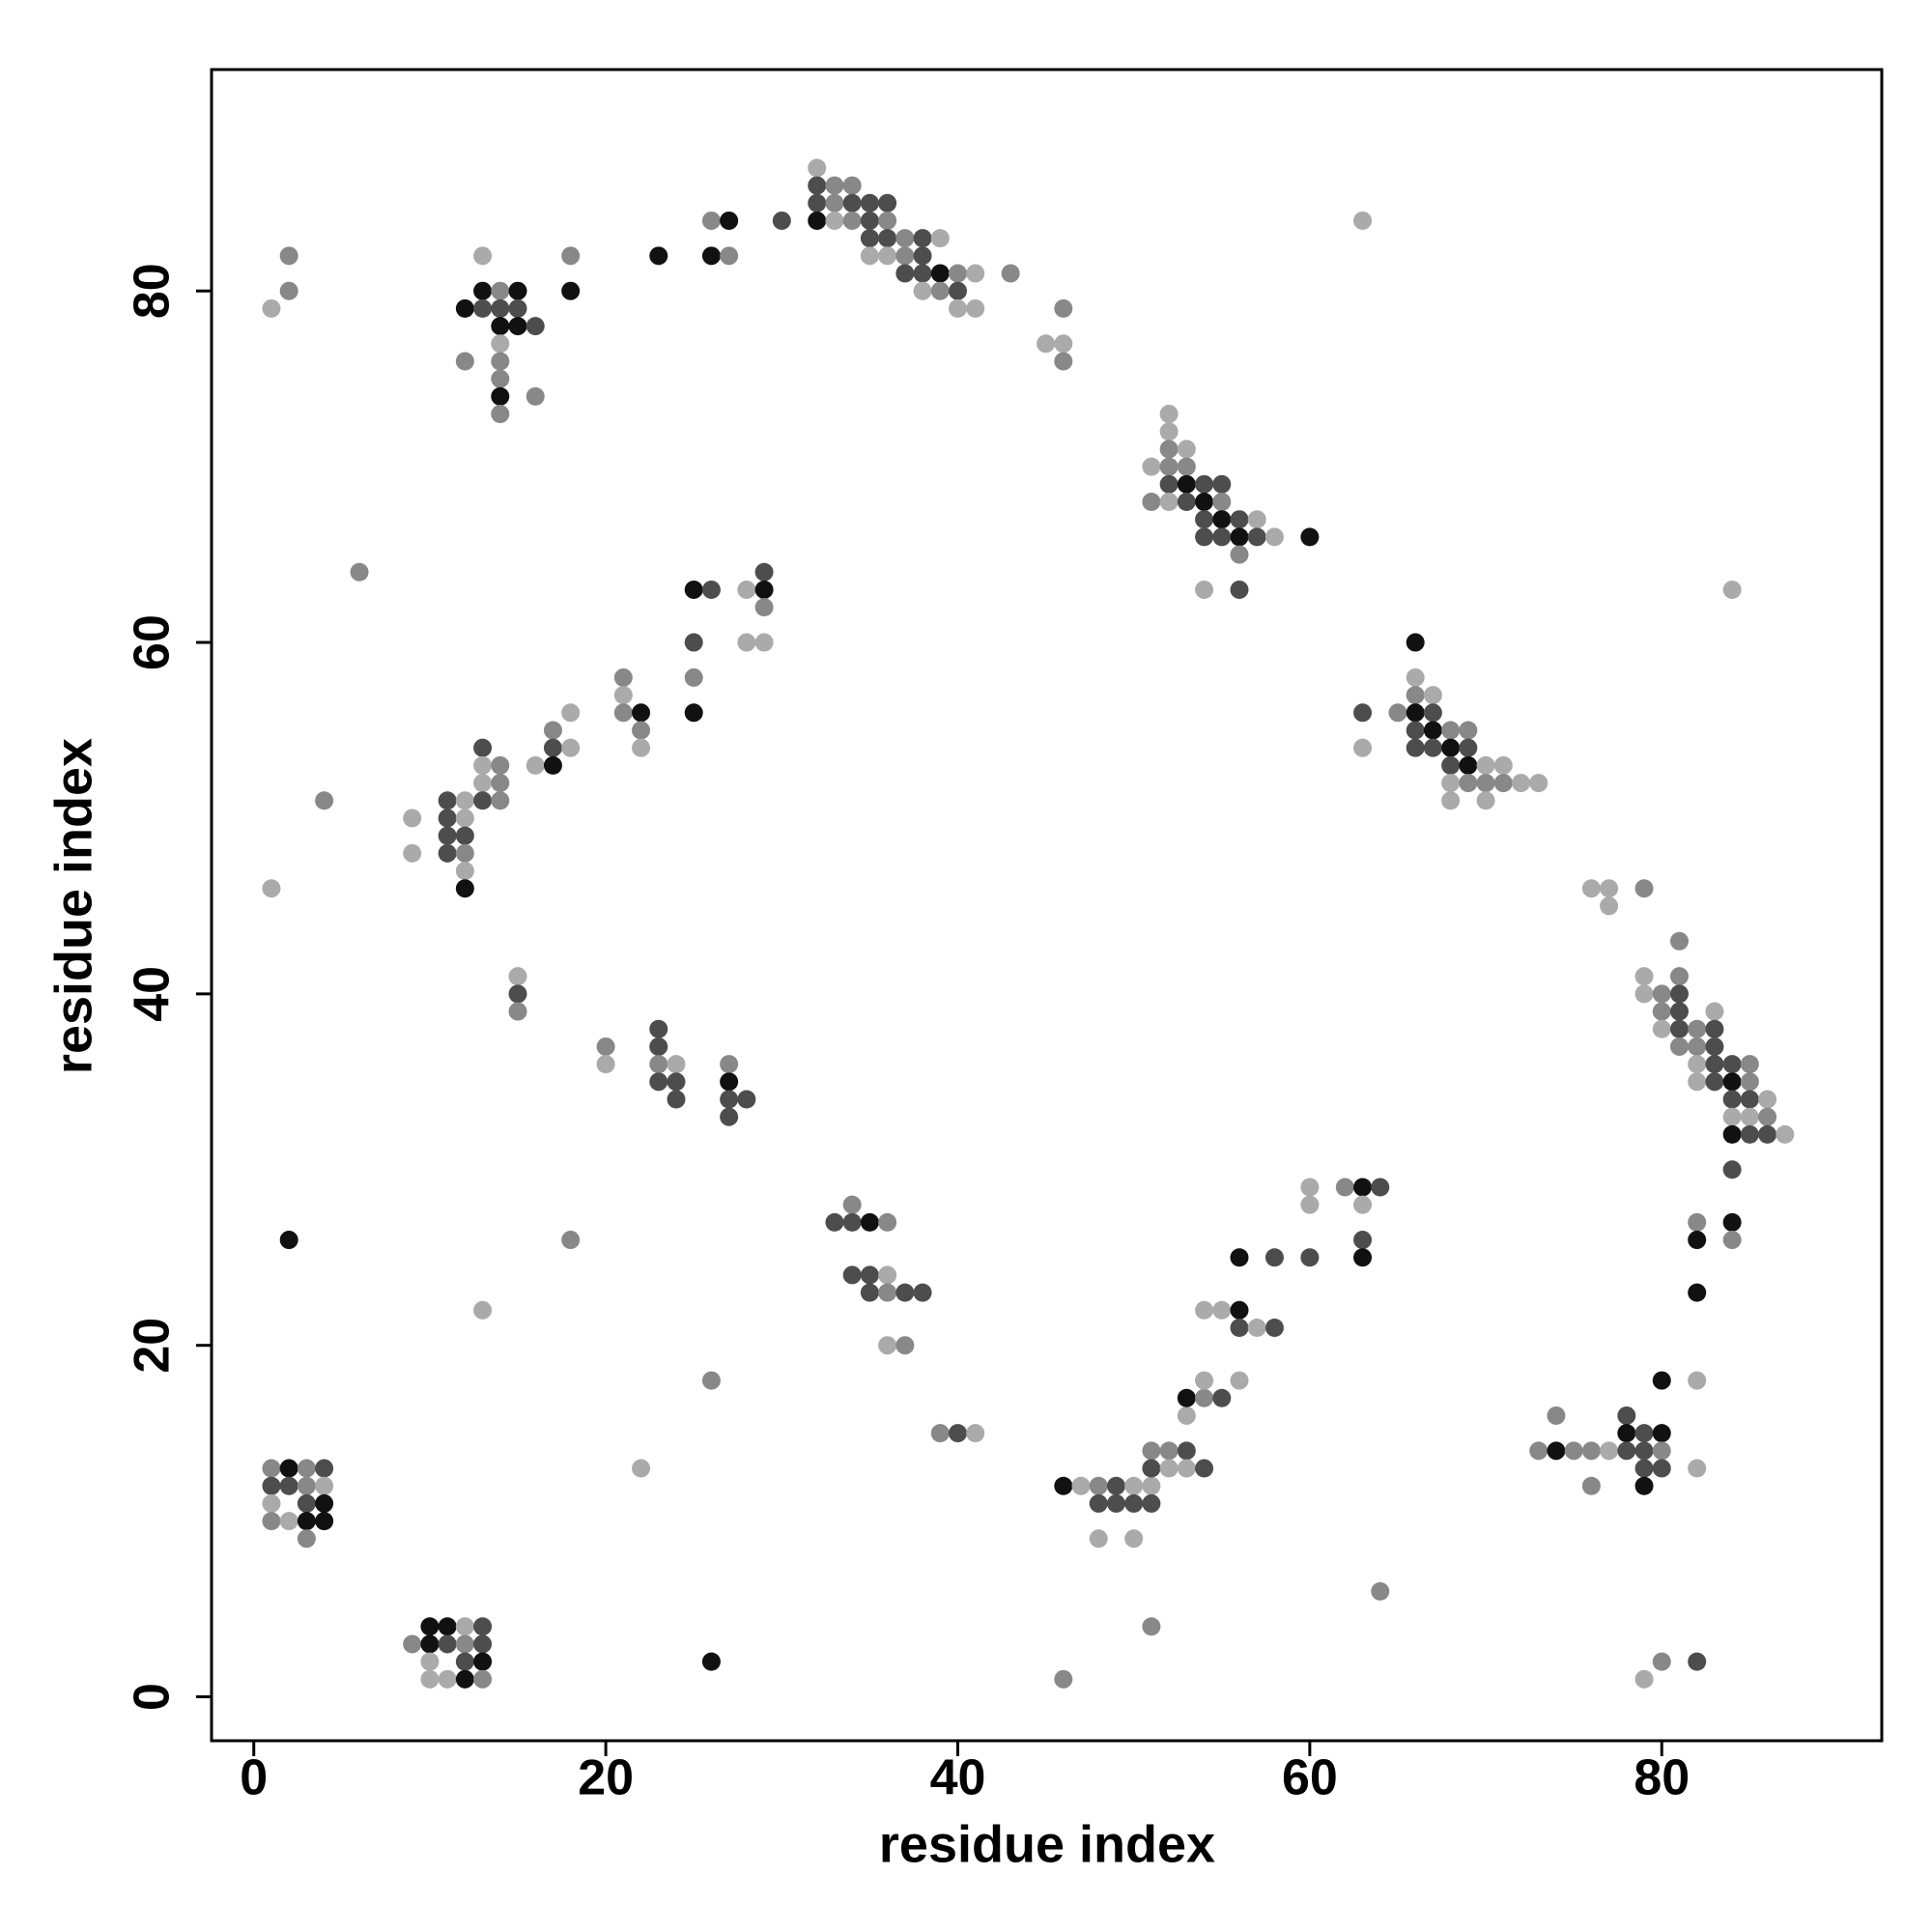 The height and width of the screenshot is (1932, 1932). What do you see at coordinates (1310, 1778) in the screenshot?
I see `x-tick-label: 60` at bounding box center [1310, 1778].